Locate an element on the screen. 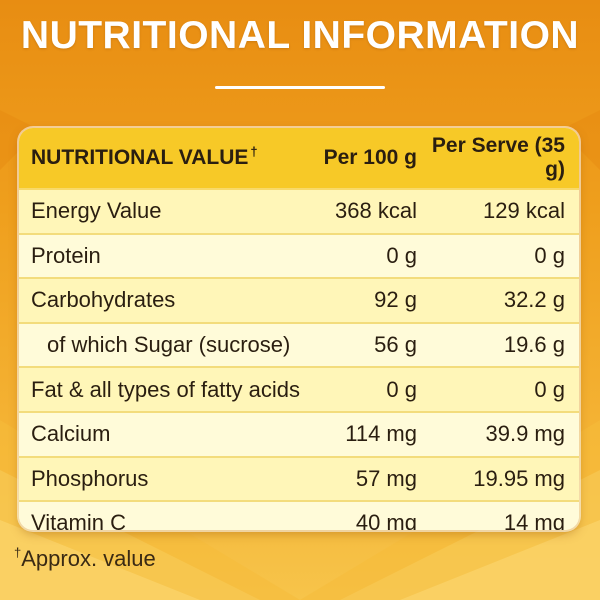 Image resolution: width=600 pixels, height=600 pixels. row-name: Protein is located at coordinates (163, 255).